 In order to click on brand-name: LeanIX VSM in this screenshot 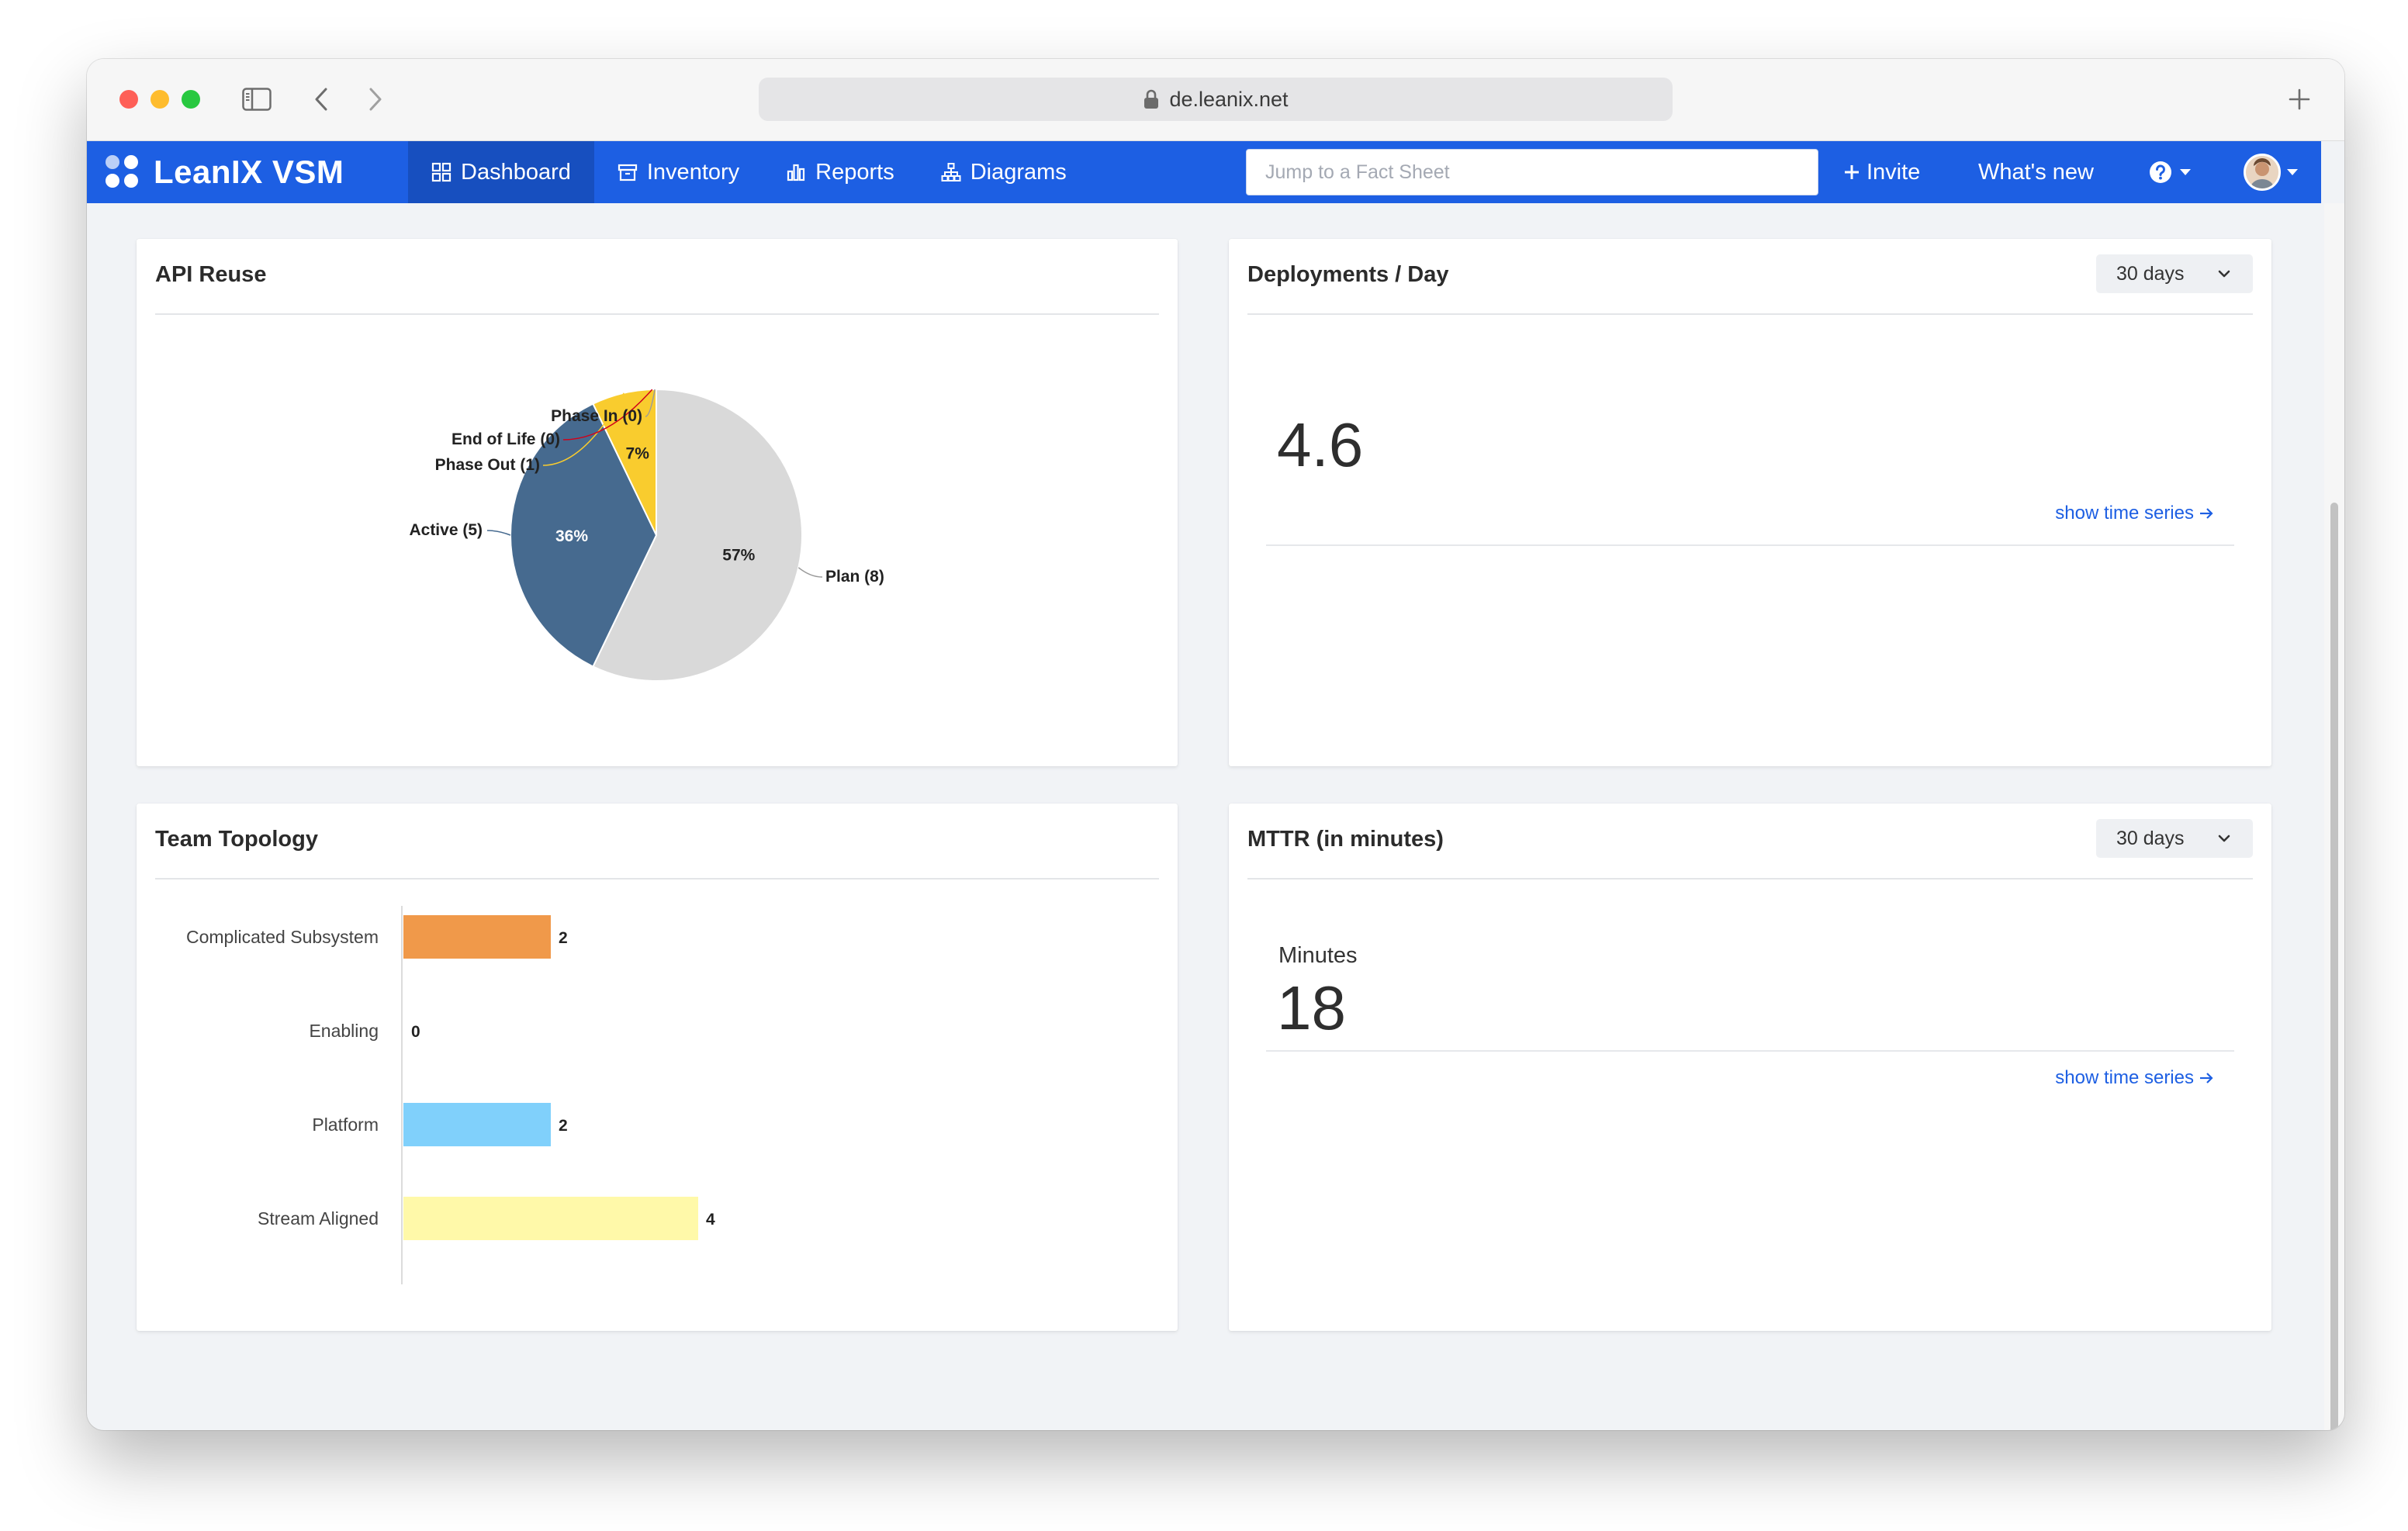, I will do `click(249, 172)`.